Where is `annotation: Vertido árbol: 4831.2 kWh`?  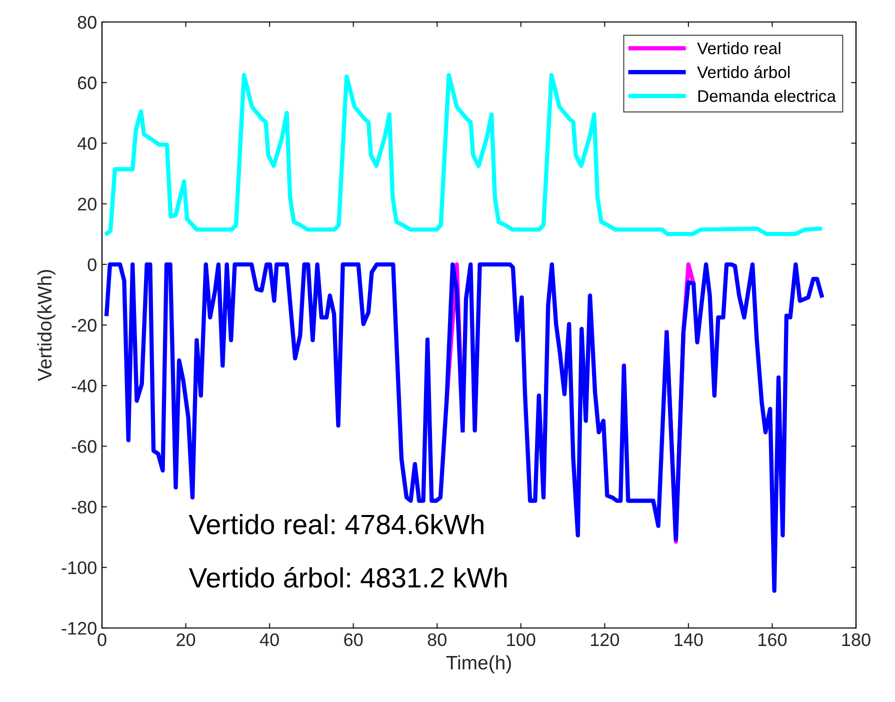
annotation: Vertido árbol: 4831.2 kWh is located at coordinates (347, 577).